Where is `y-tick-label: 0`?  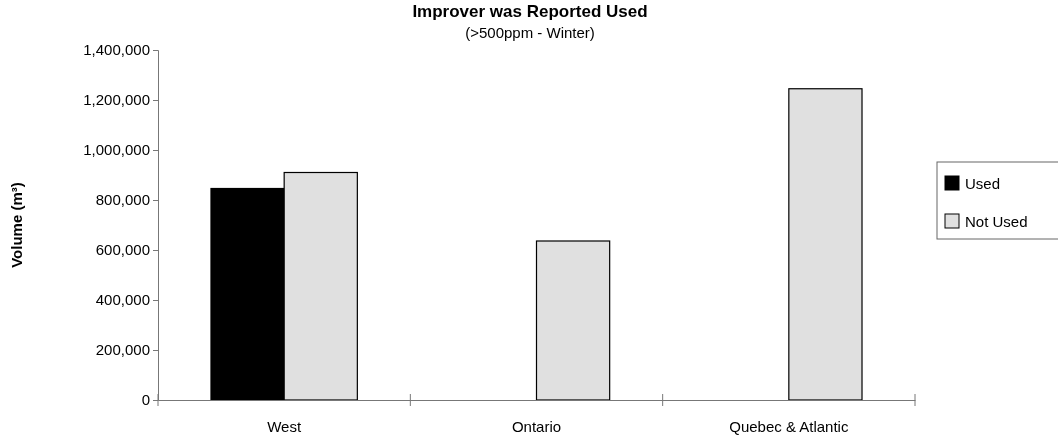
y-tick-label: 0 is located at coordinates (145, 400).